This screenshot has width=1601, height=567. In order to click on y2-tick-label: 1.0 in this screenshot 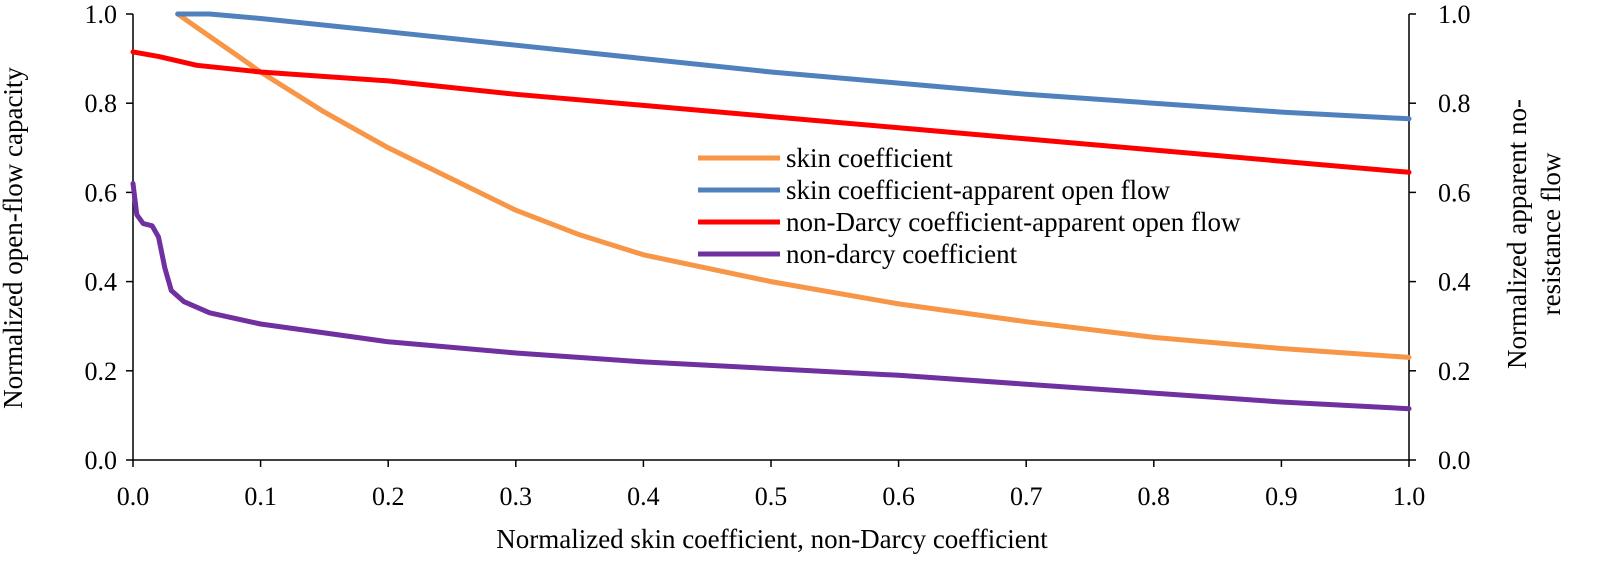, I will do `click(1454, 14)`.